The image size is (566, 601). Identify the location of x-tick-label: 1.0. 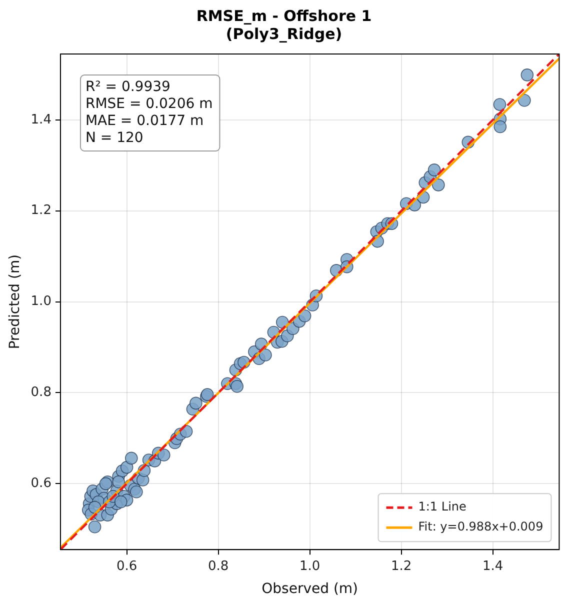
(309, 566).